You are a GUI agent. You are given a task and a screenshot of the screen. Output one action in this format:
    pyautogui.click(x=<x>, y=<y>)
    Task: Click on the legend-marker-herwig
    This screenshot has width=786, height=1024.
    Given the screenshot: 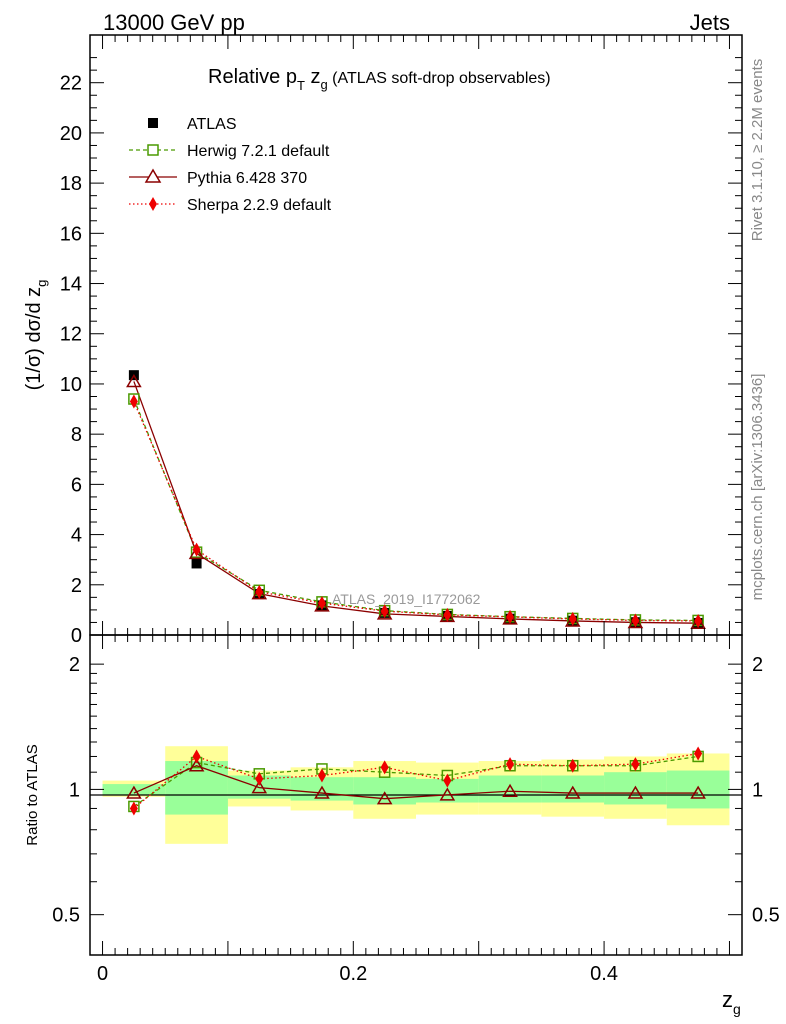 What is the action you would take?
    pyautogui.click(x=153, y=150)
    